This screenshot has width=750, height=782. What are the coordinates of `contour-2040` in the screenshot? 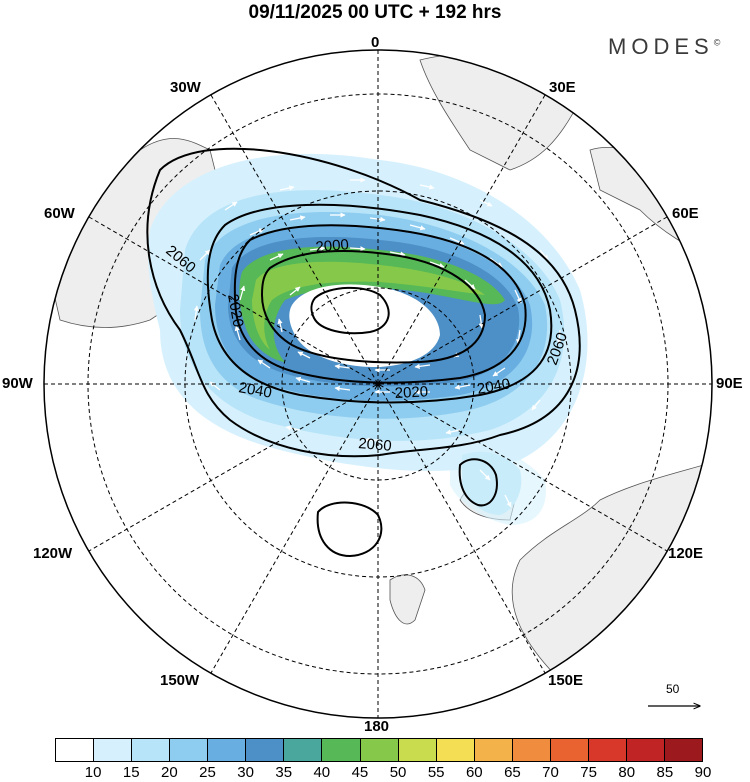 It's located at (379, 303).